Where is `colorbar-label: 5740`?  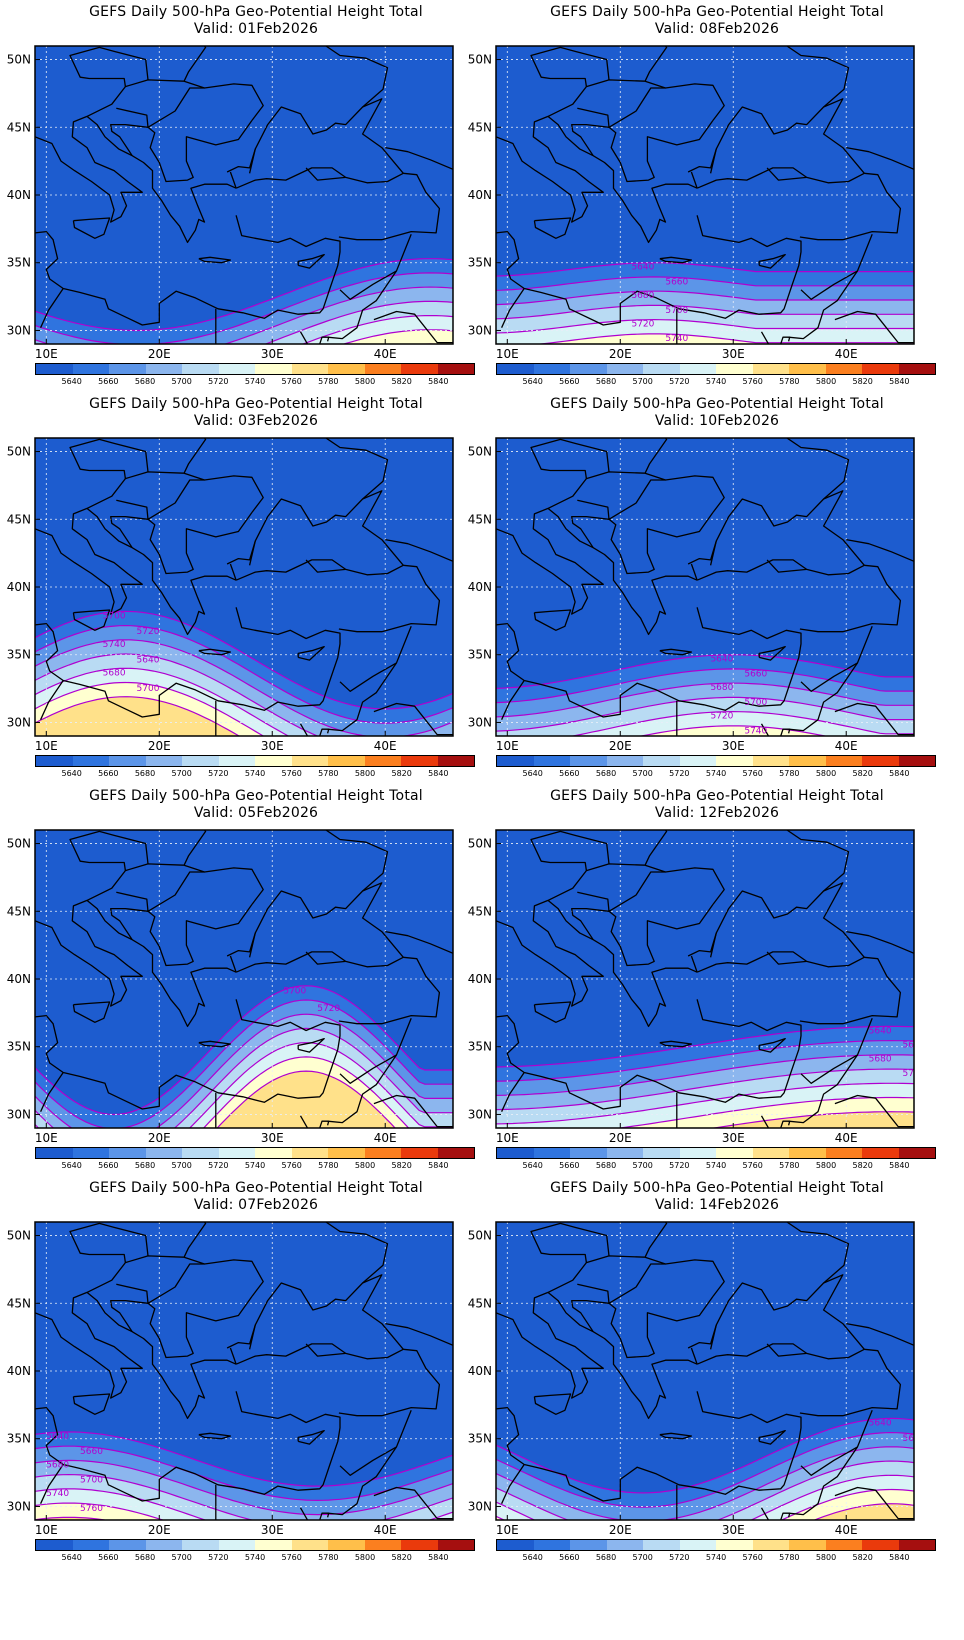
colorbar-label: 5740 is located at coordinates (255, 1557).